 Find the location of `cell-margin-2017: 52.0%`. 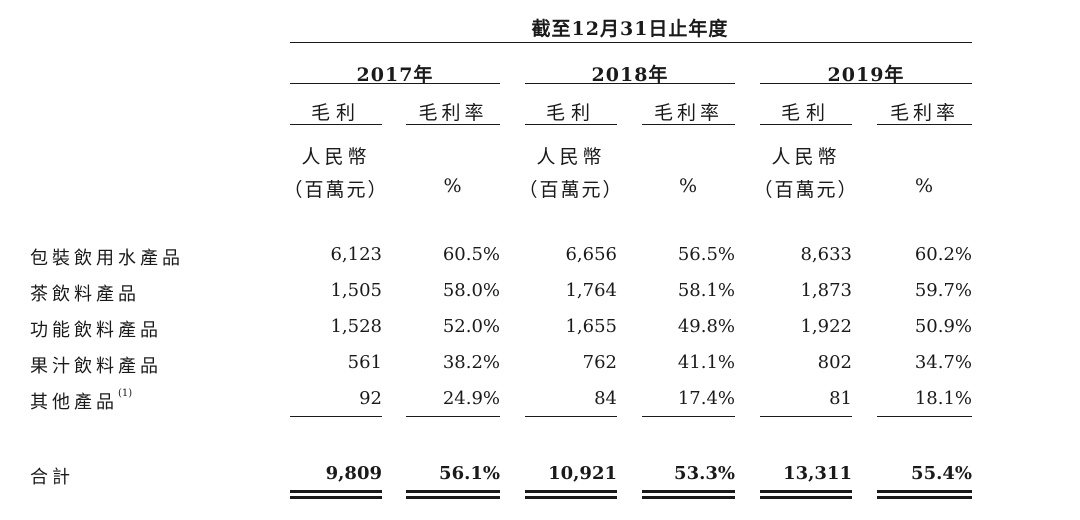

cell-margin-2017: 52.0% is located at coordinates (471, 326).